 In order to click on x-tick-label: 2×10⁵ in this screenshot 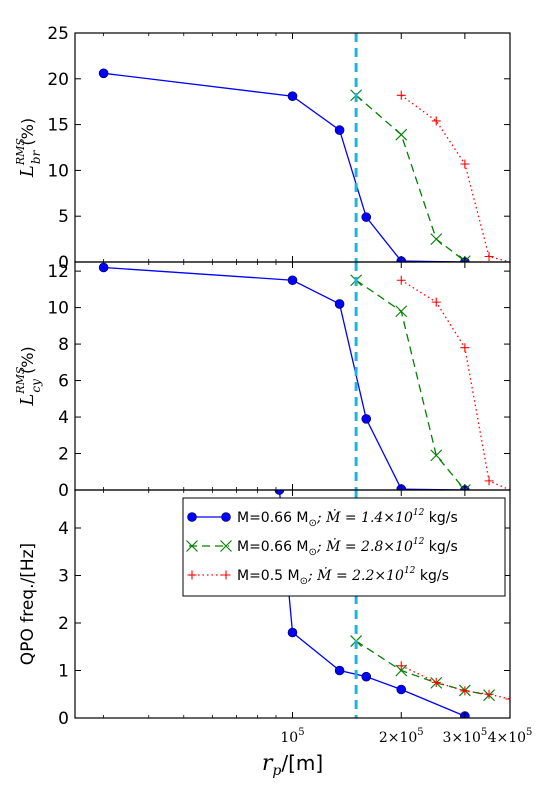, I will do `click(401, 736)`.